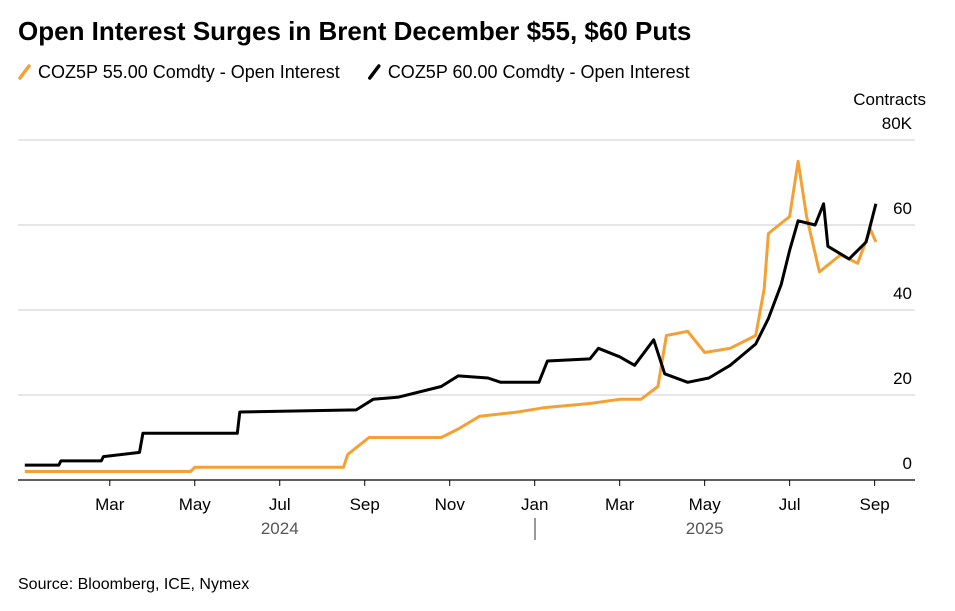  Describe the element at coordinates (902, 293) in the screenshot. I see `y-tick-label: 40` at that location.